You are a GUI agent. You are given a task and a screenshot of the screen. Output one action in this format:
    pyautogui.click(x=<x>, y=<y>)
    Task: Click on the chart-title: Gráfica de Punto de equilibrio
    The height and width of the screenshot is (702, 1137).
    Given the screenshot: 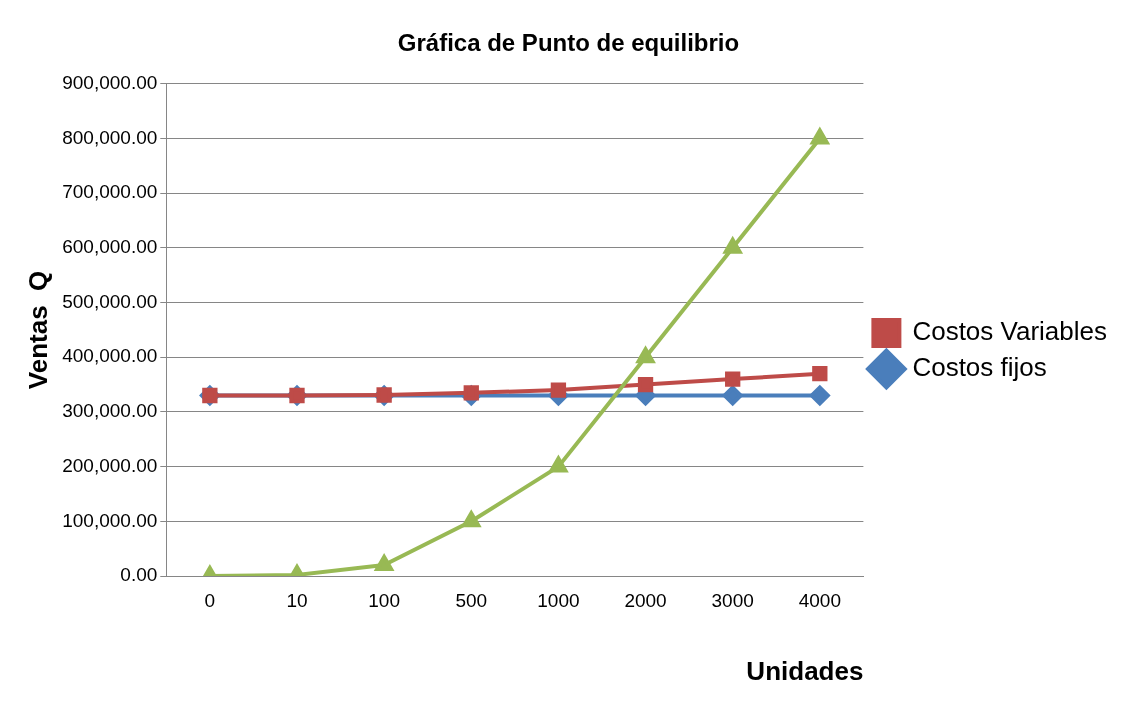 What is the action you would take?
    pyautogui.click(x=568, y=43)
    